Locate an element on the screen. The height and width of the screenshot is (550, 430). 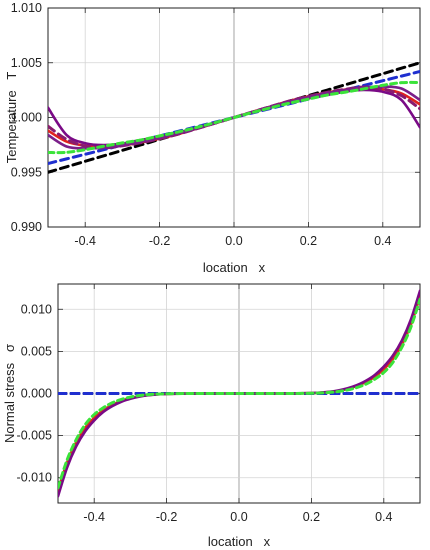
y-tick-label: 0.010 is located at coordinates (36, 309).